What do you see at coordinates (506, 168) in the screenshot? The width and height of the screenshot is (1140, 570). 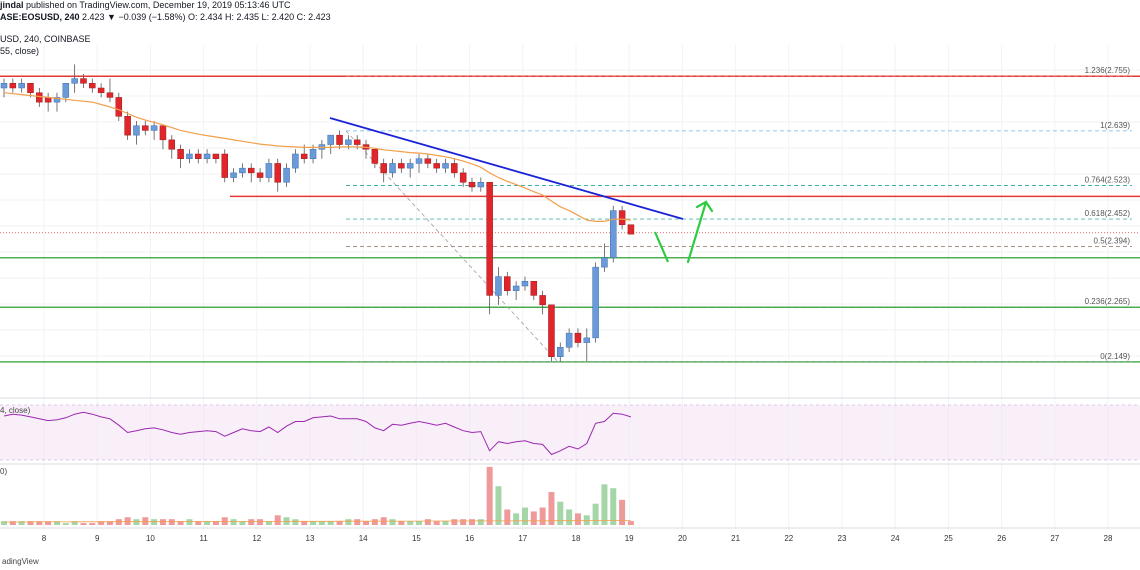 I see `bearish-trend-line` at bounding box center [506, 168].